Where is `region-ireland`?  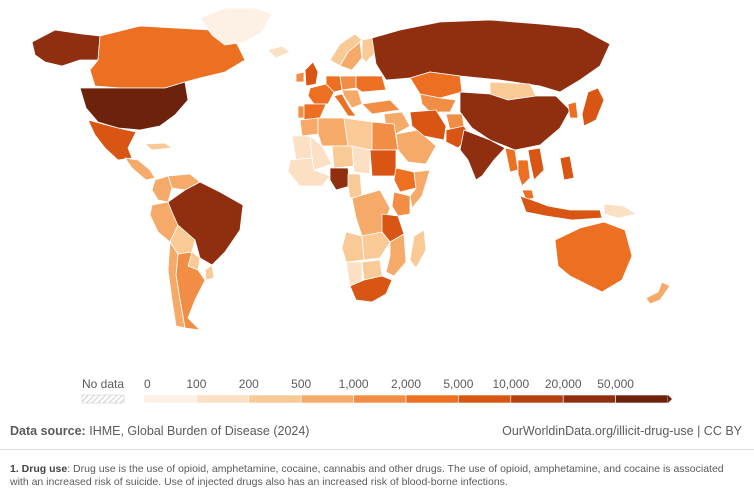 region-ireland is located at coordinates (300, 77).